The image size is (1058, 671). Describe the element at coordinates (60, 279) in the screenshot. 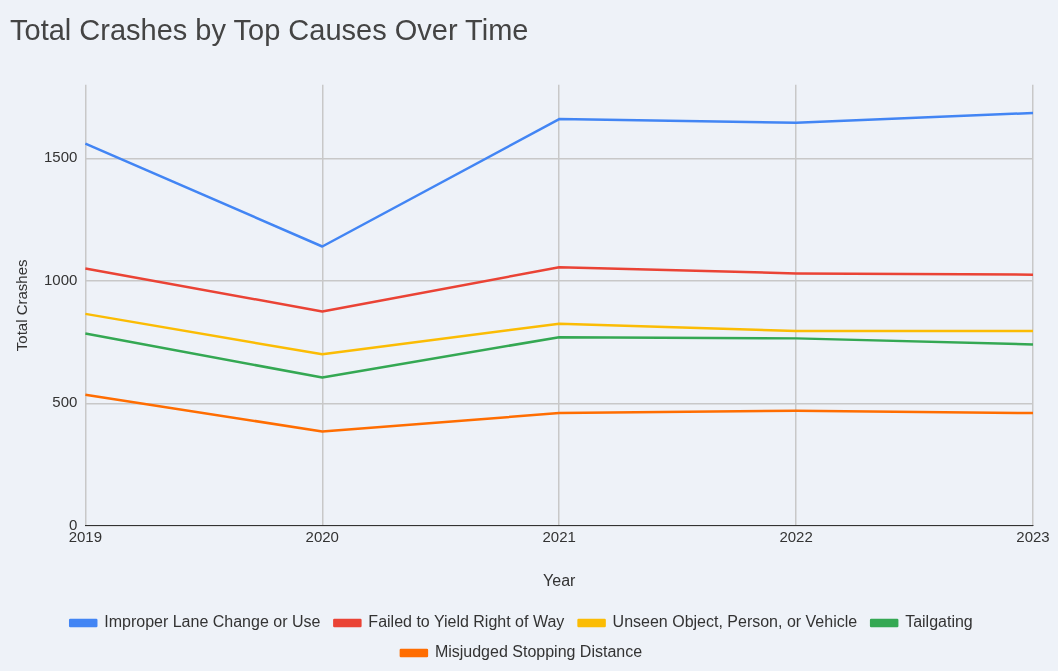

I see `y-tick-label: 1000` at that location.